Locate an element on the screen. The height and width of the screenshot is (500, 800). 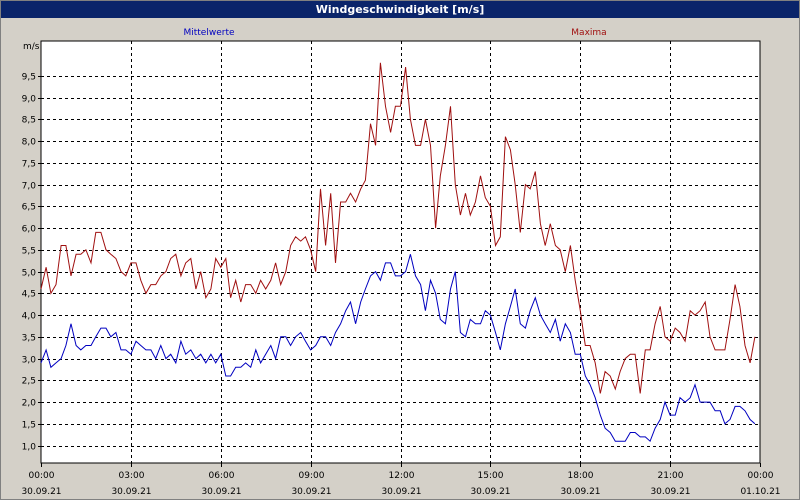
x-tick-time-label: 06:00 is located at coordinates (222, 476).